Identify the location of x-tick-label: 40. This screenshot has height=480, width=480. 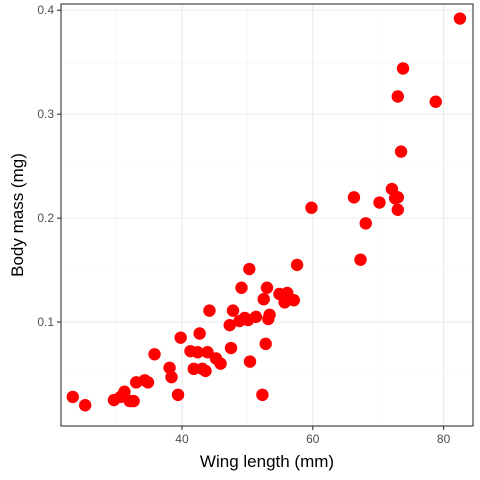
(182, 439).